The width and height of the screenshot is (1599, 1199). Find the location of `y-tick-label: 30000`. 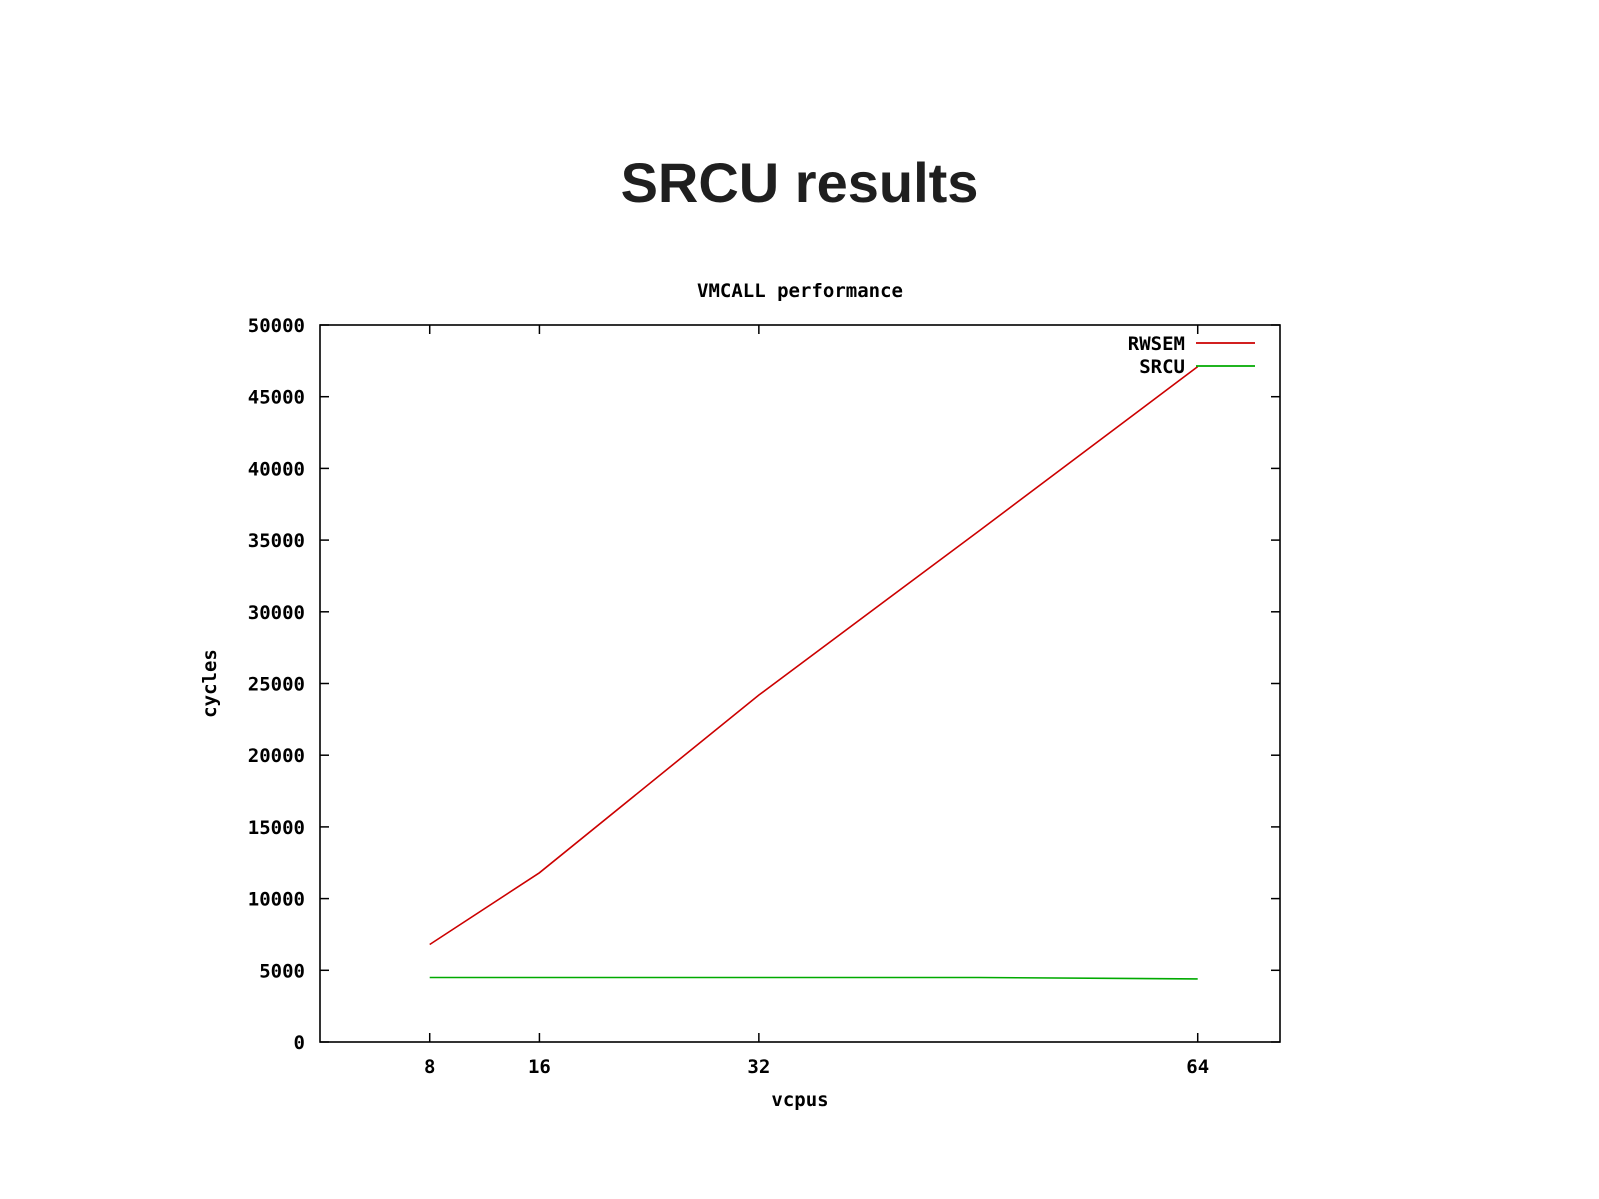

y-tick-label: 30000 is located at coordinates (276, 613).